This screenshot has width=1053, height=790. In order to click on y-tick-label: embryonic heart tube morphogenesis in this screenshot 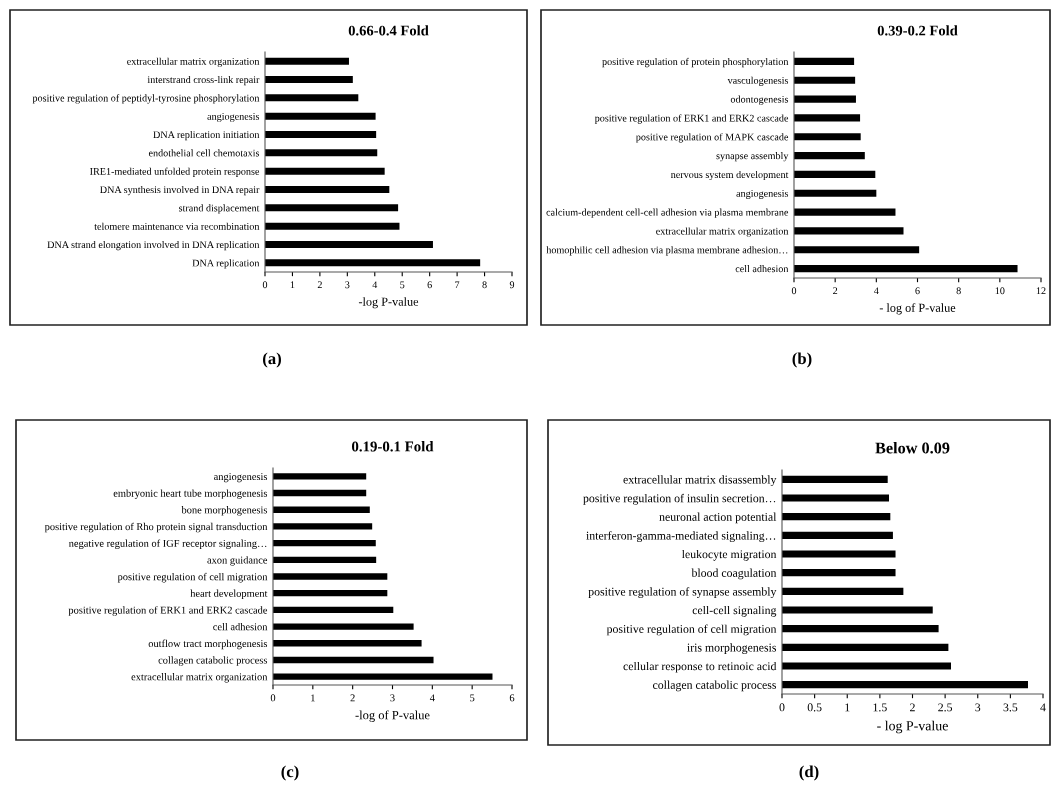, I will do `click(190, 494)`.